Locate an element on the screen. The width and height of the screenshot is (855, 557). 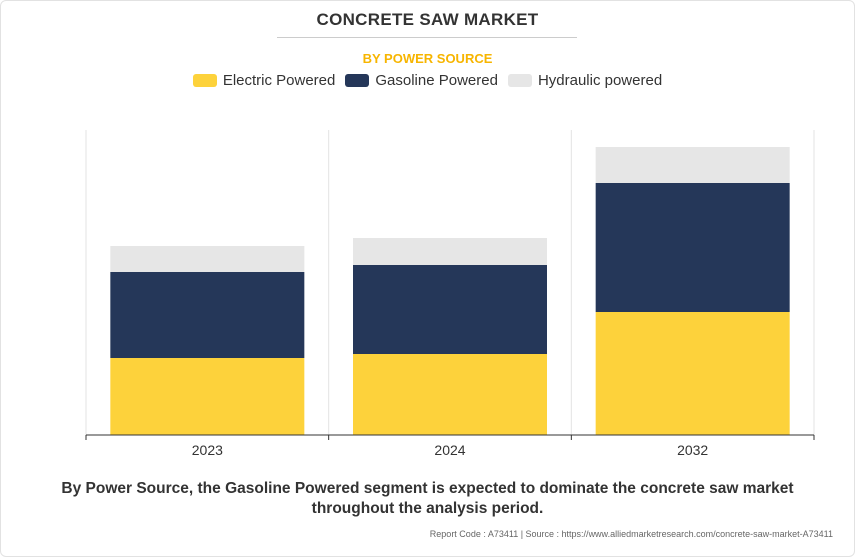
legend-swatch-hydraulic is located at coordinates (519, 80).